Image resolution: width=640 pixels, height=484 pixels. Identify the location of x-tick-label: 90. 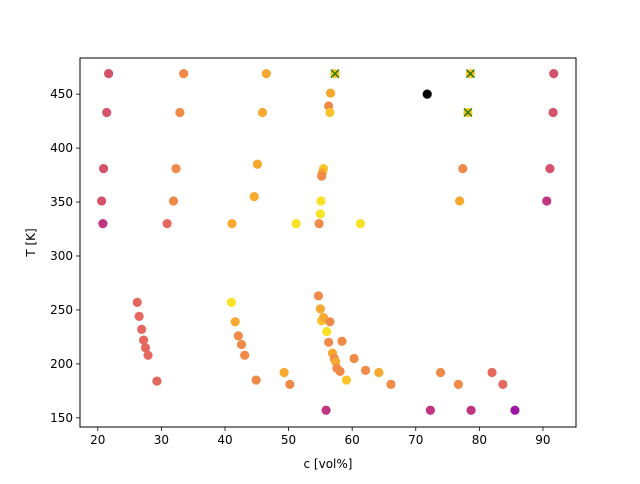
(542, 440).